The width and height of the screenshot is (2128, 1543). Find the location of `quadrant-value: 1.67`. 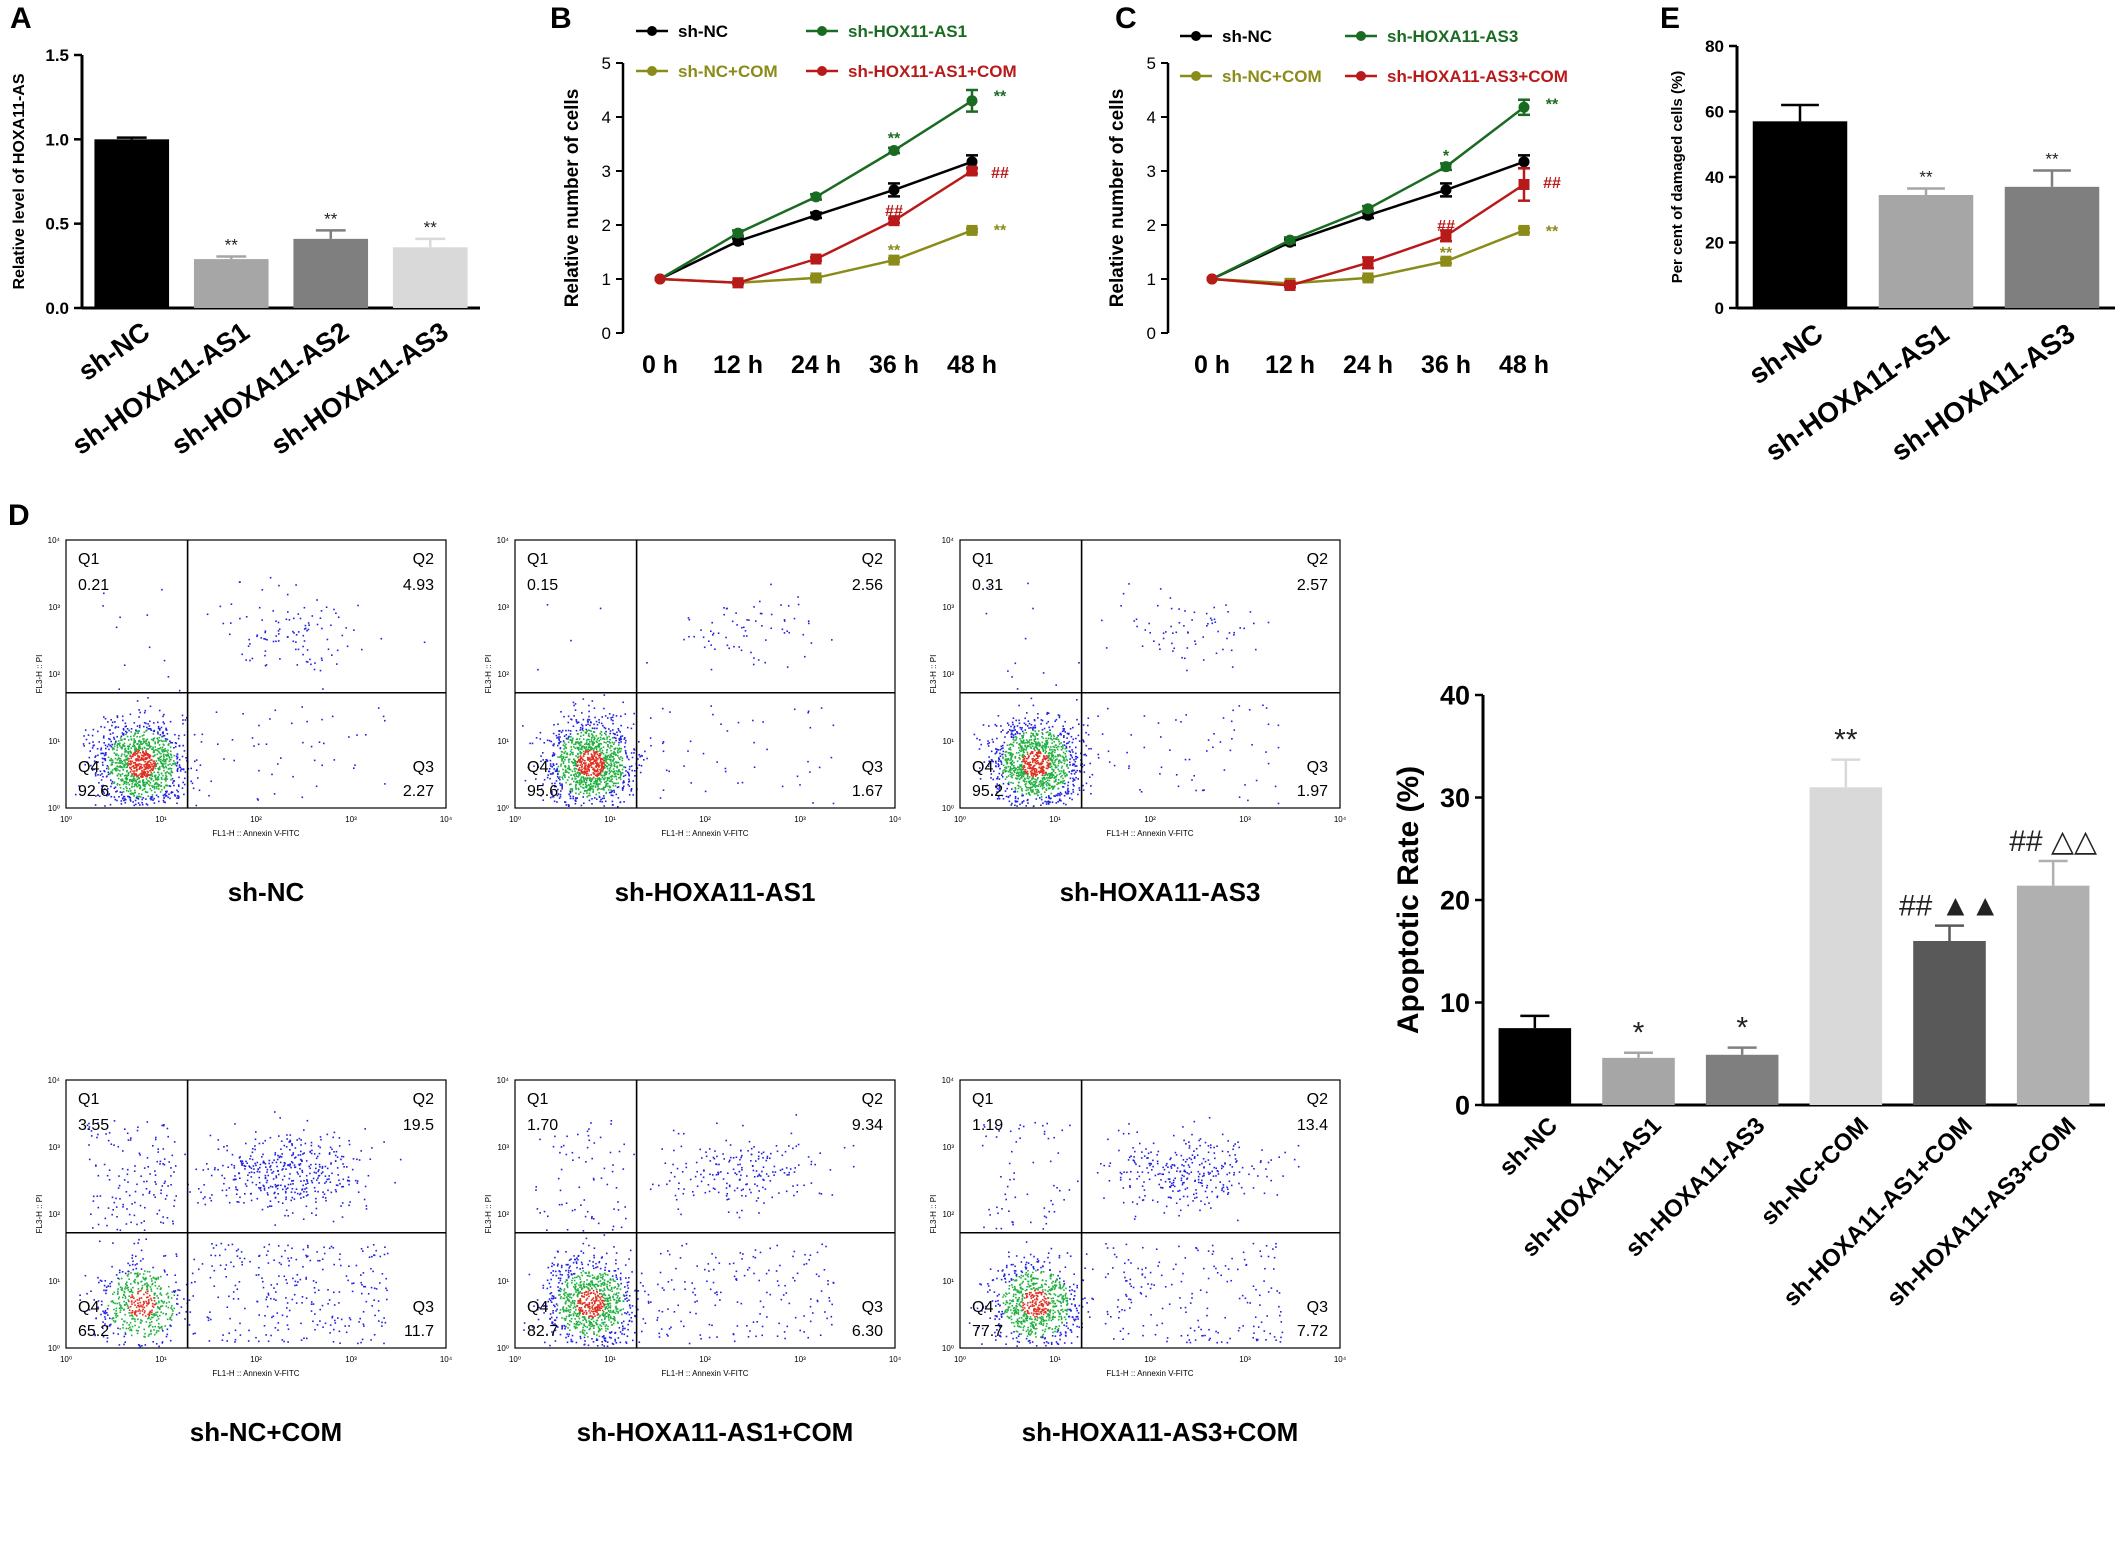

quadrant-value: 1.67 is located at coordinates (867, 791).